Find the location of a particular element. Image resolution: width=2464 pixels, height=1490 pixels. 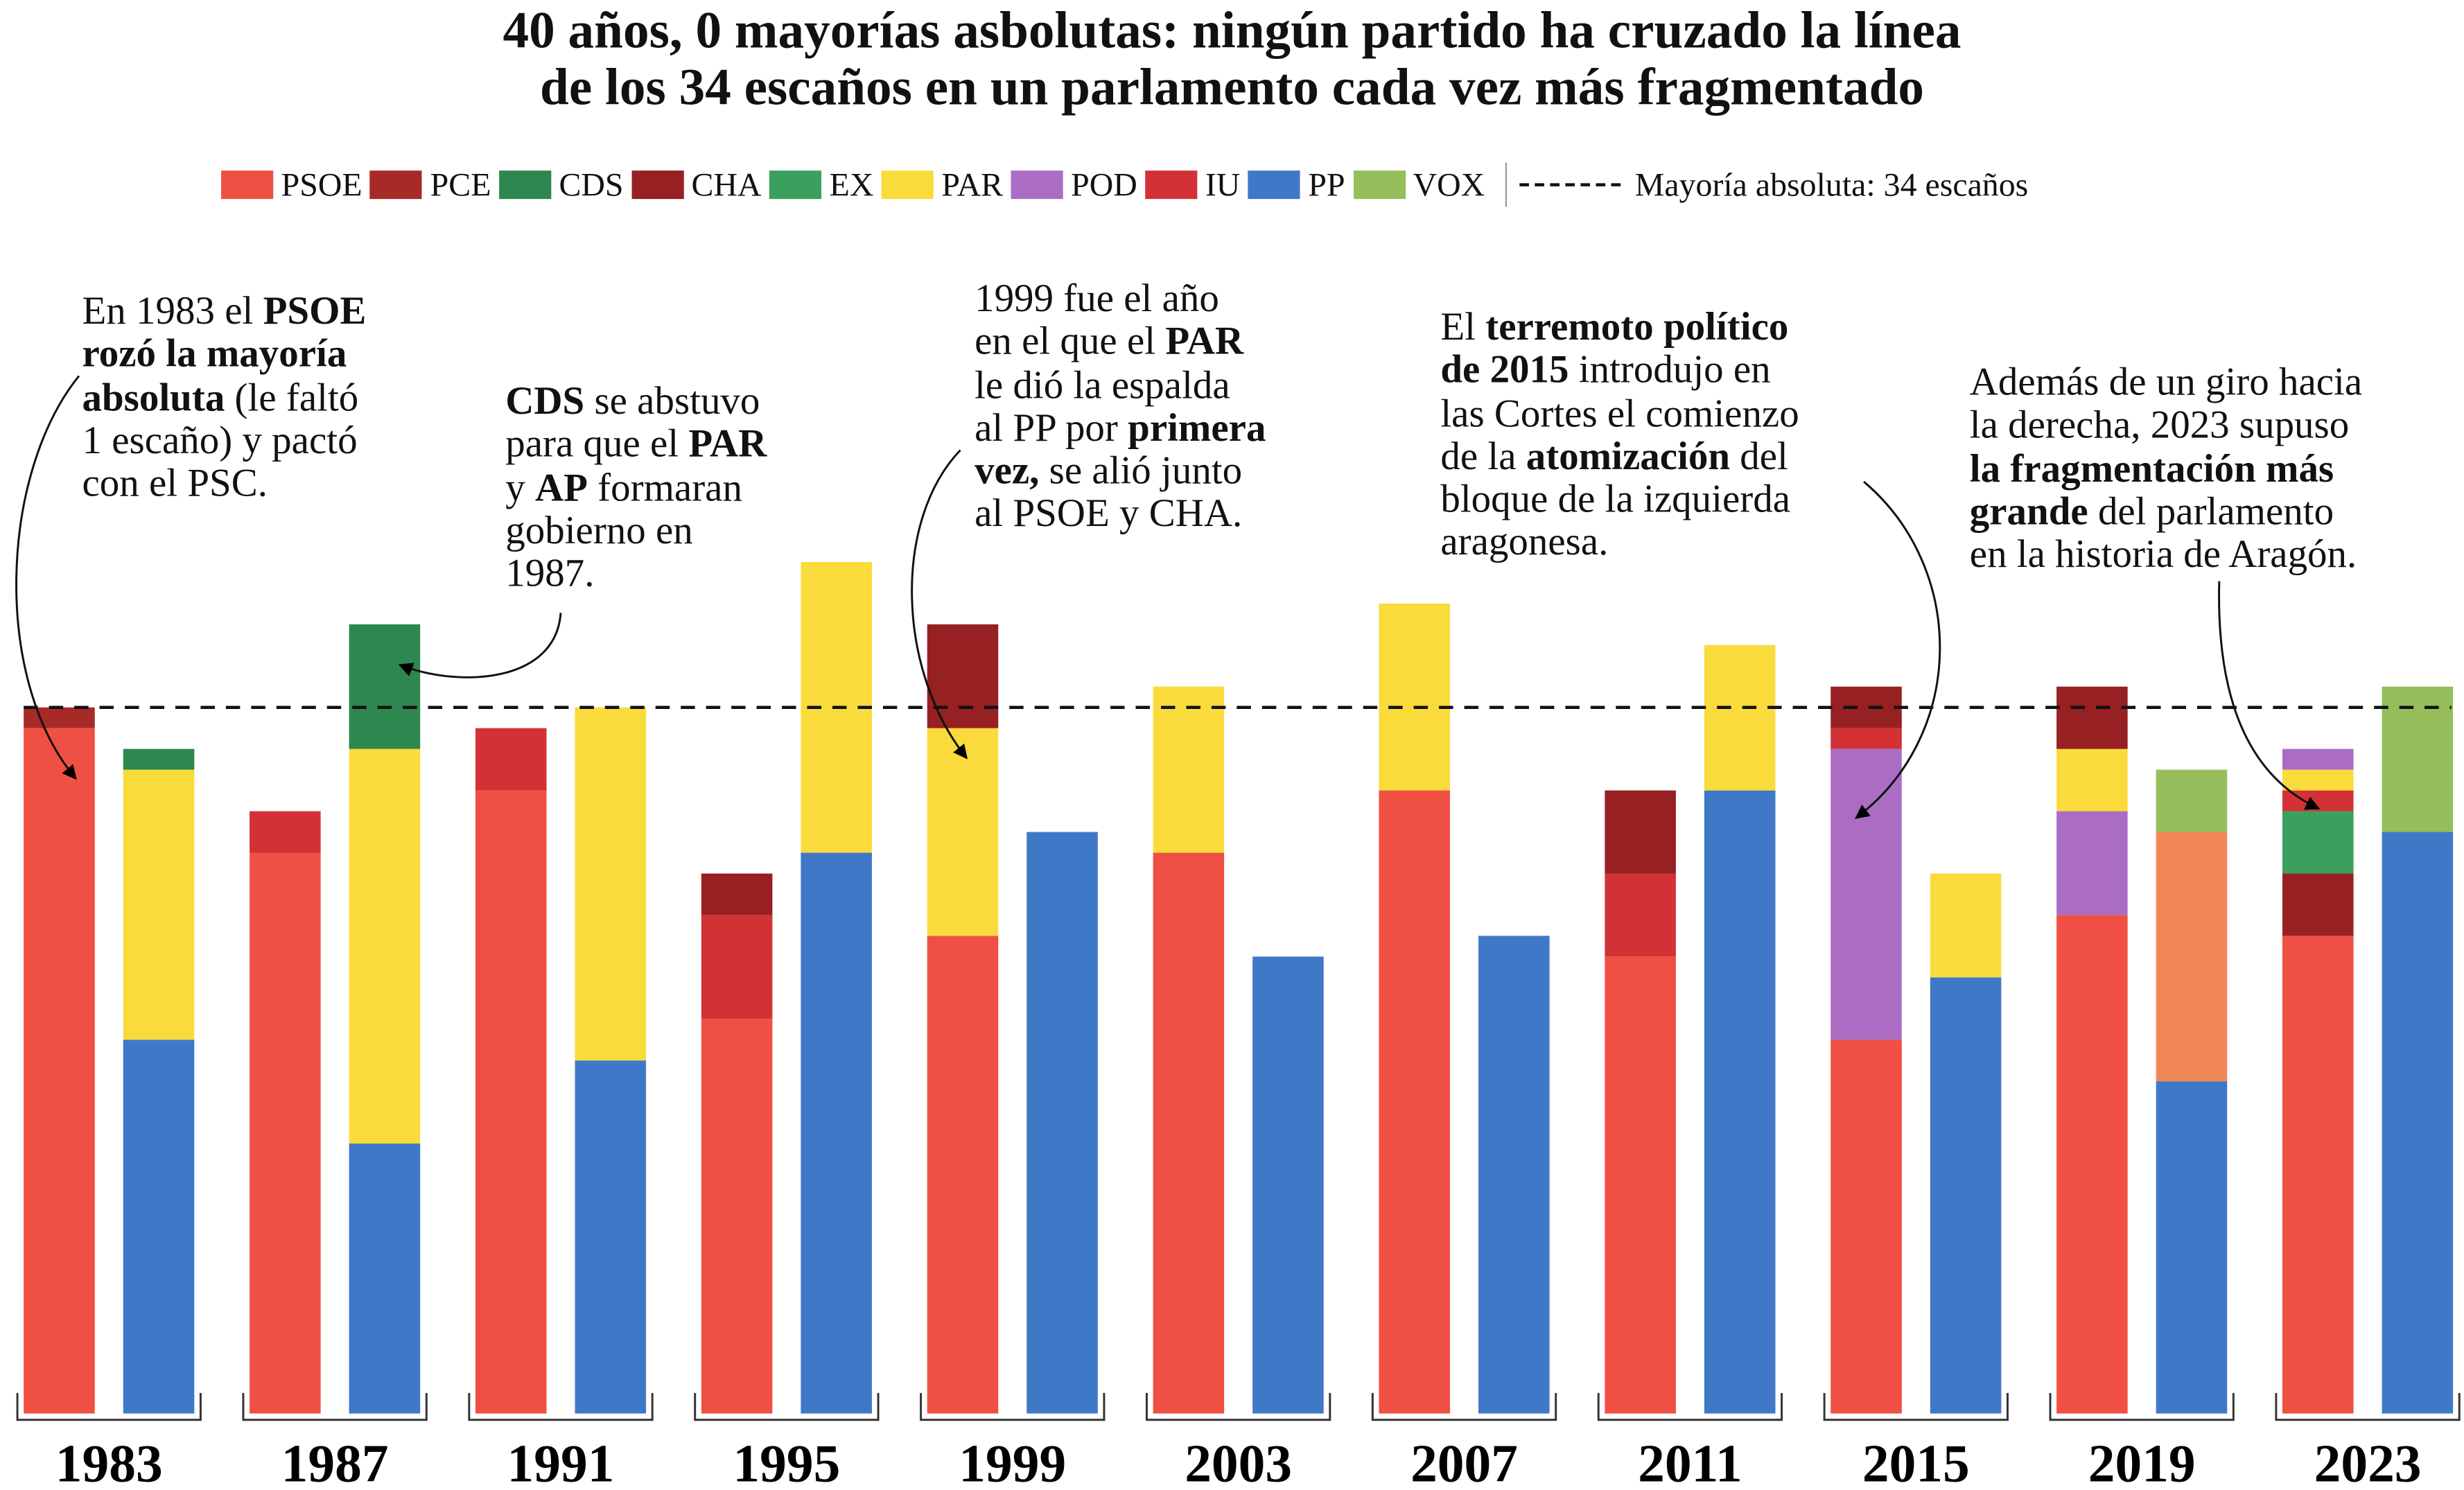

arrow-1999 is located at coordinates (940, 605).